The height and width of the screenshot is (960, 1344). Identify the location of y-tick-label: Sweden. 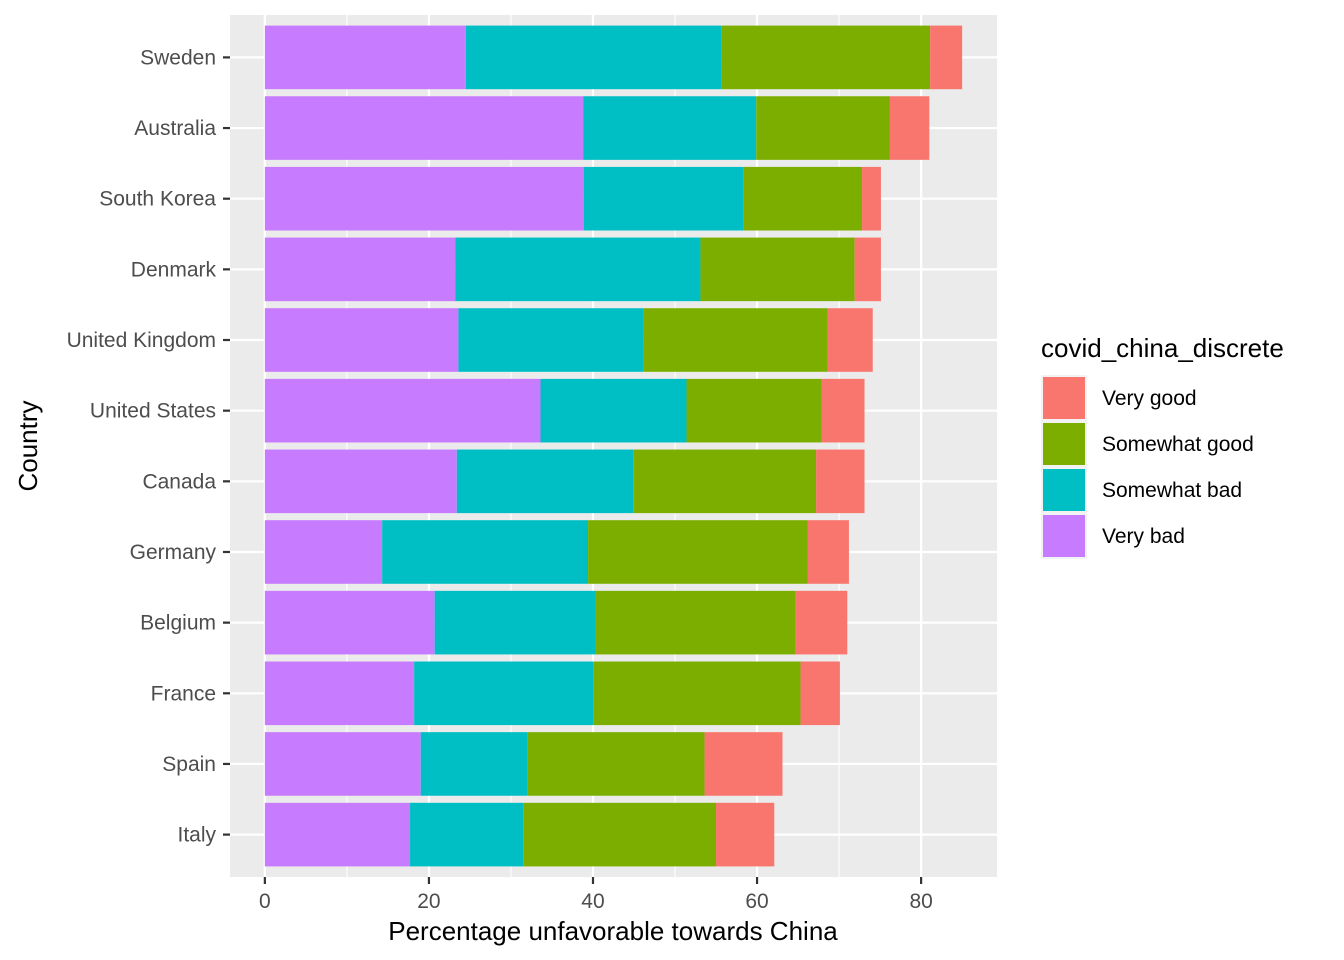
(178, 57).